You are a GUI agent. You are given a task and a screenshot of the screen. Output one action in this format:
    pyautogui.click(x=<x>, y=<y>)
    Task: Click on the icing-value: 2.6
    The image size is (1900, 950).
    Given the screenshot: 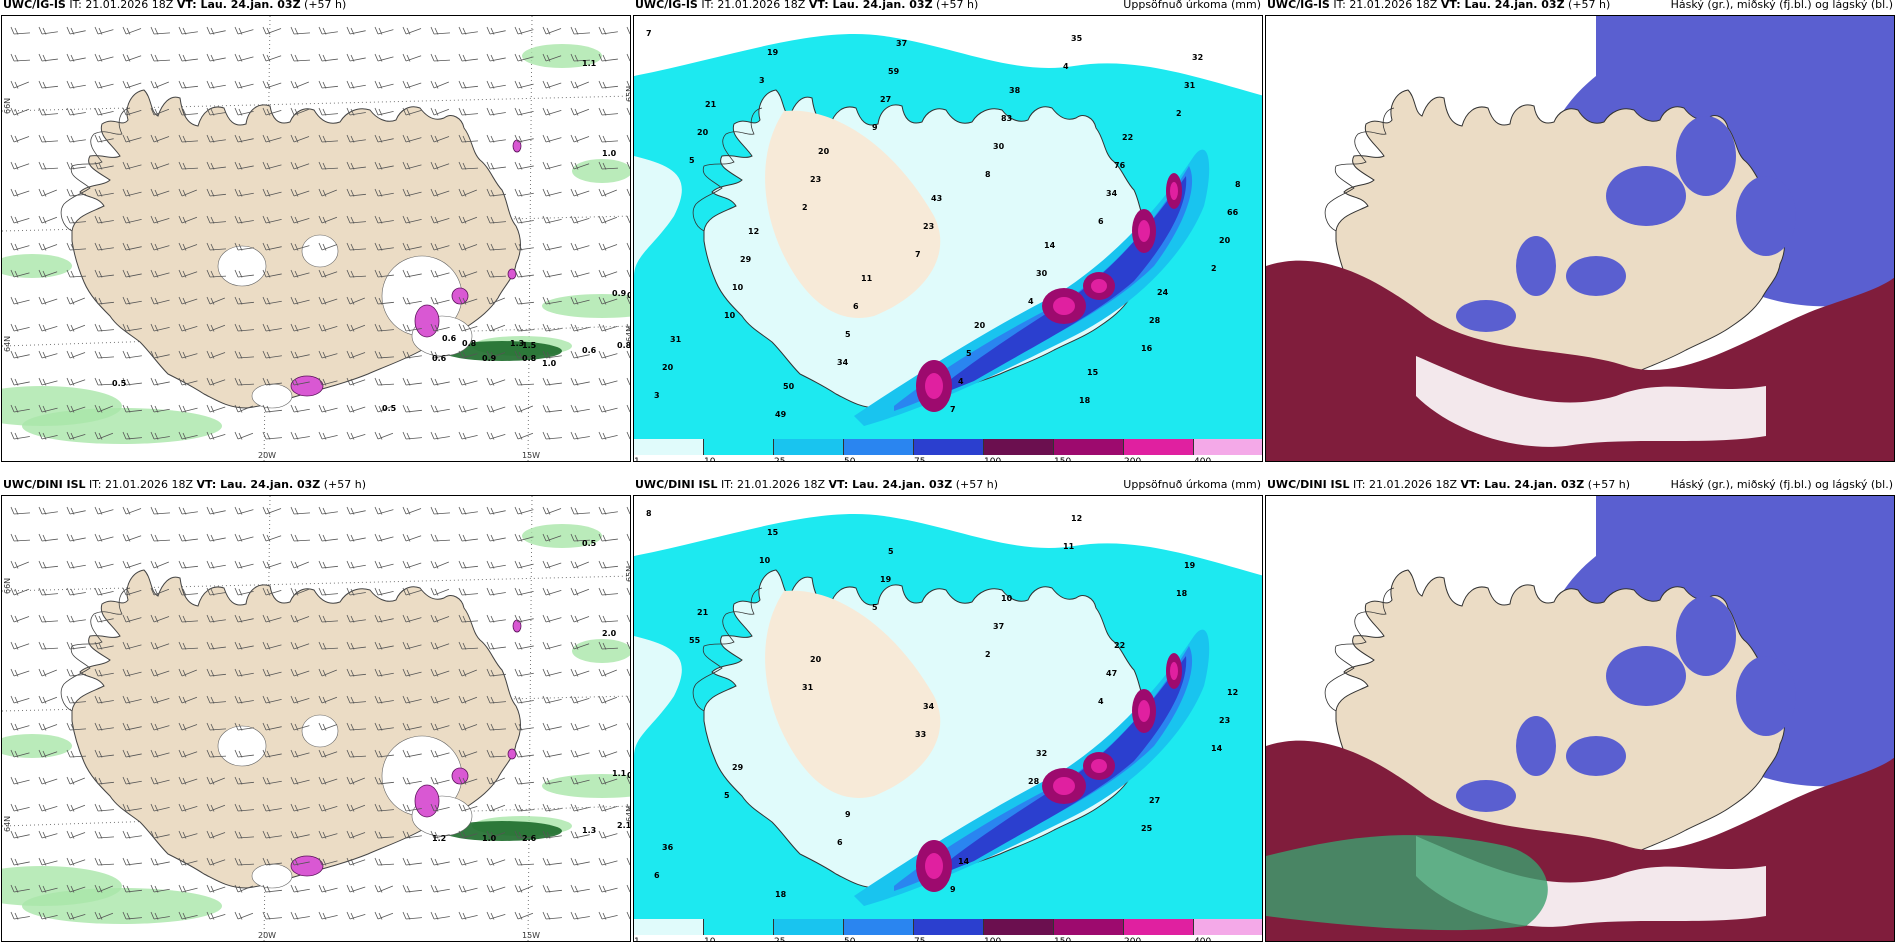 What is the action you would take?
    pyautogui.click(x=529, y=838)
    